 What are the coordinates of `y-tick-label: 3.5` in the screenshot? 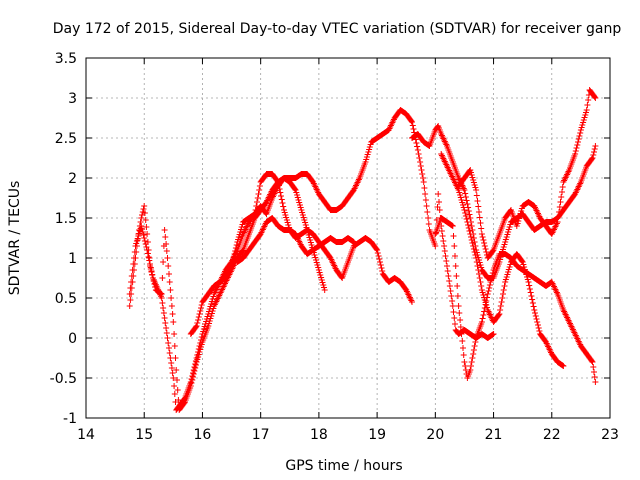 It's located at (66, 59).